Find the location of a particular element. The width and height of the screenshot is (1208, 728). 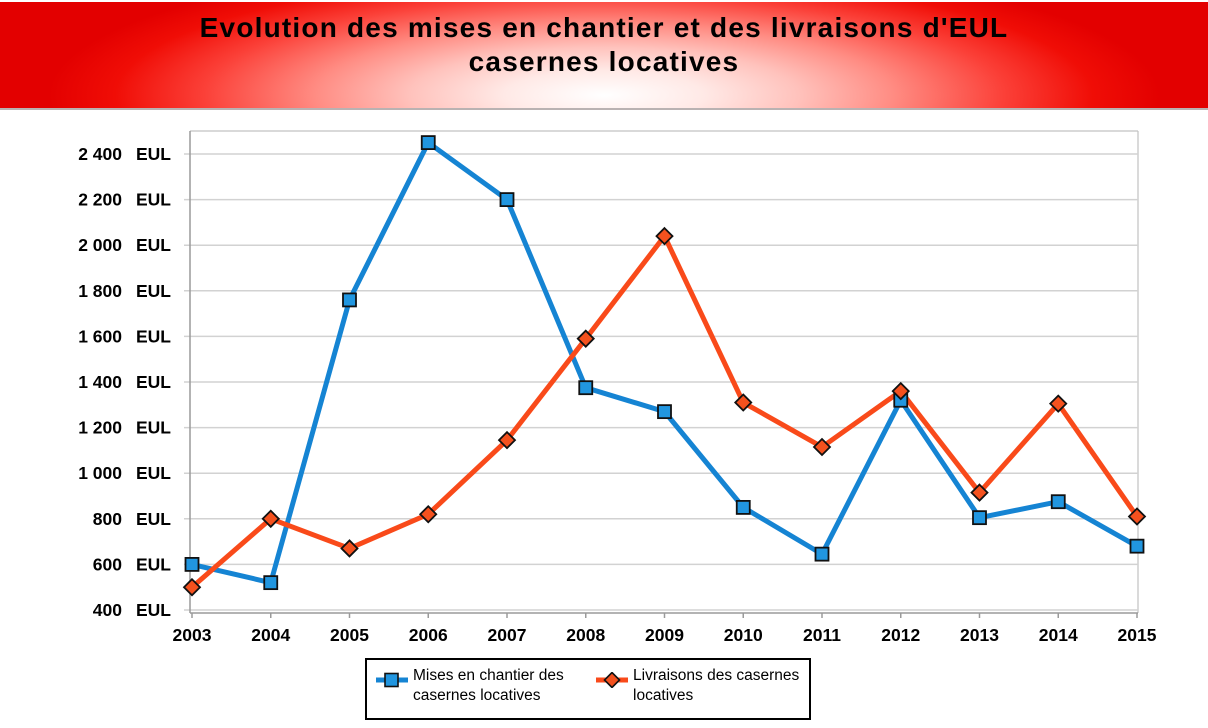

x-axis-label: 2009 is located at coordinates (664, 635).